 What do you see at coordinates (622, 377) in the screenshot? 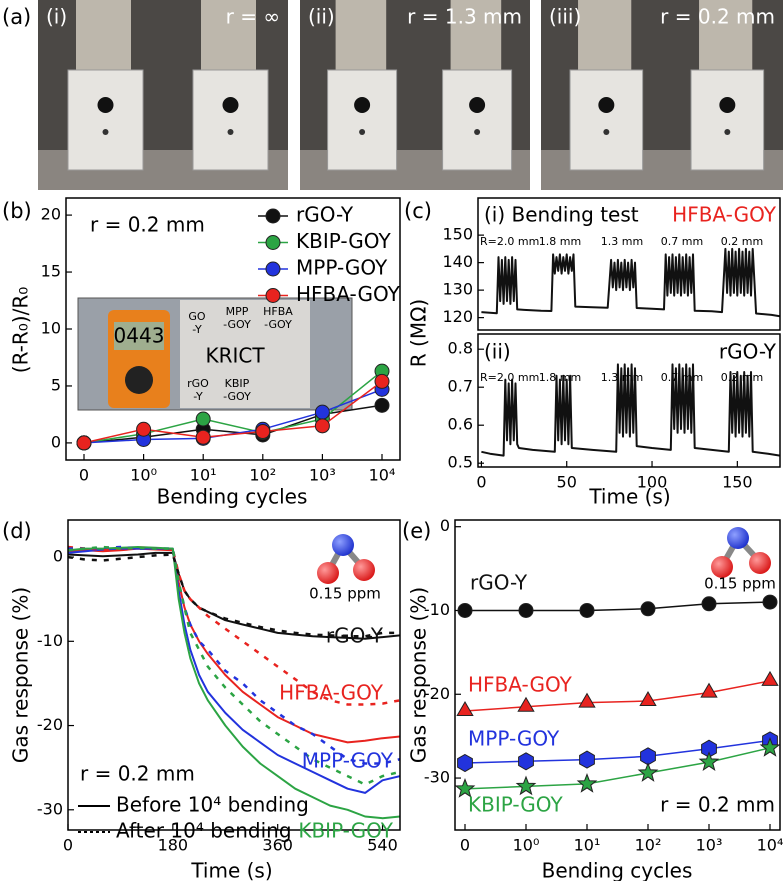
I see `annotation: 1.3 mm` at bounding box center [622, 377].